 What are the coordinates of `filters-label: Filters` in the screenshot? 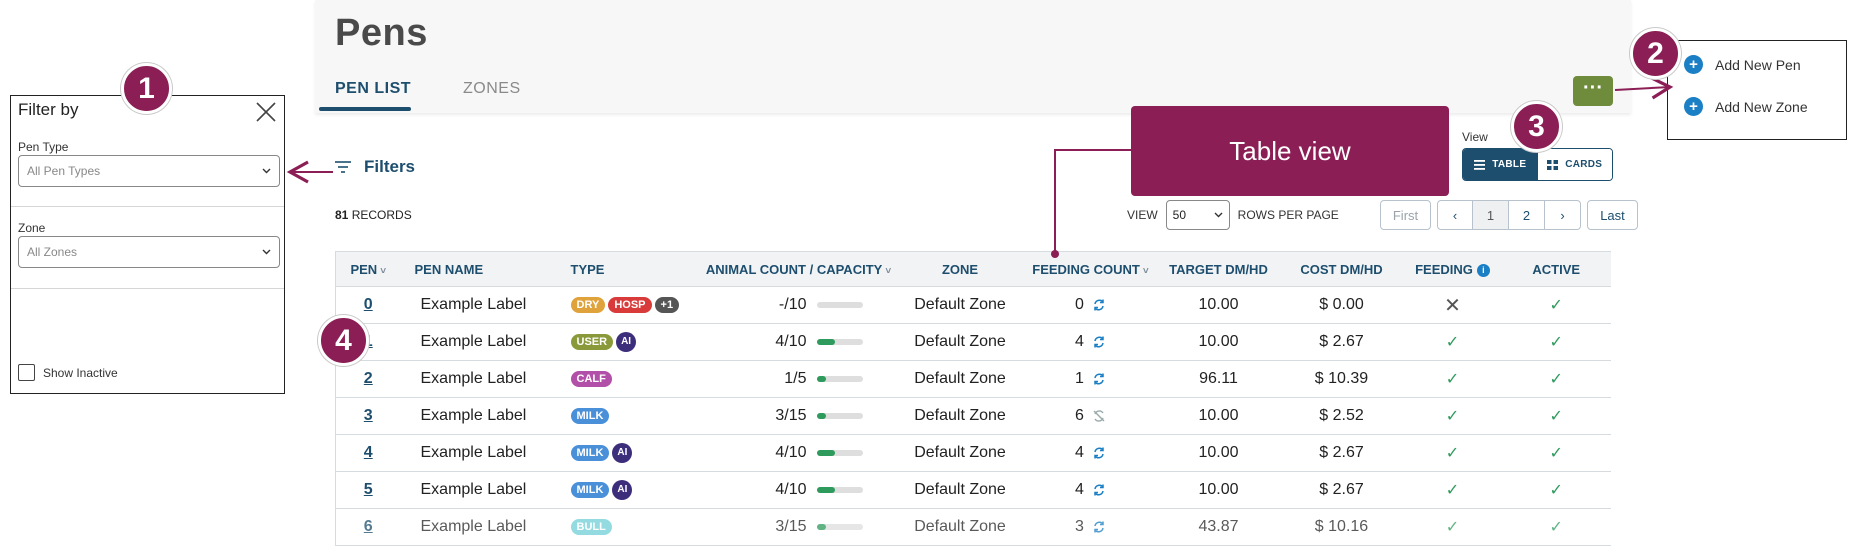 It's located at (390, 166).